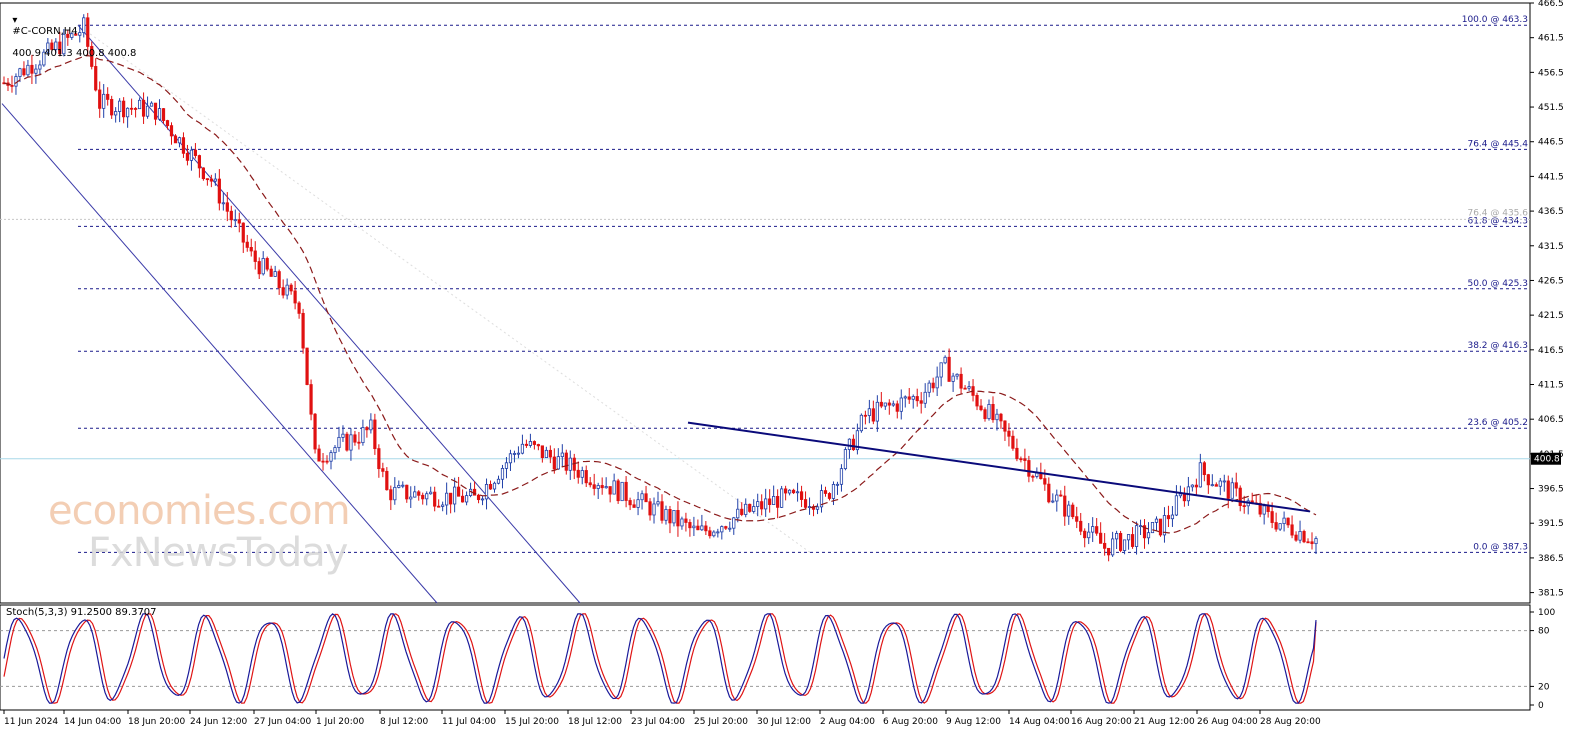  Describe the element at coordinates (1551, 490) in the screenshot. I see `price-tick-label: 396.5` at that location.